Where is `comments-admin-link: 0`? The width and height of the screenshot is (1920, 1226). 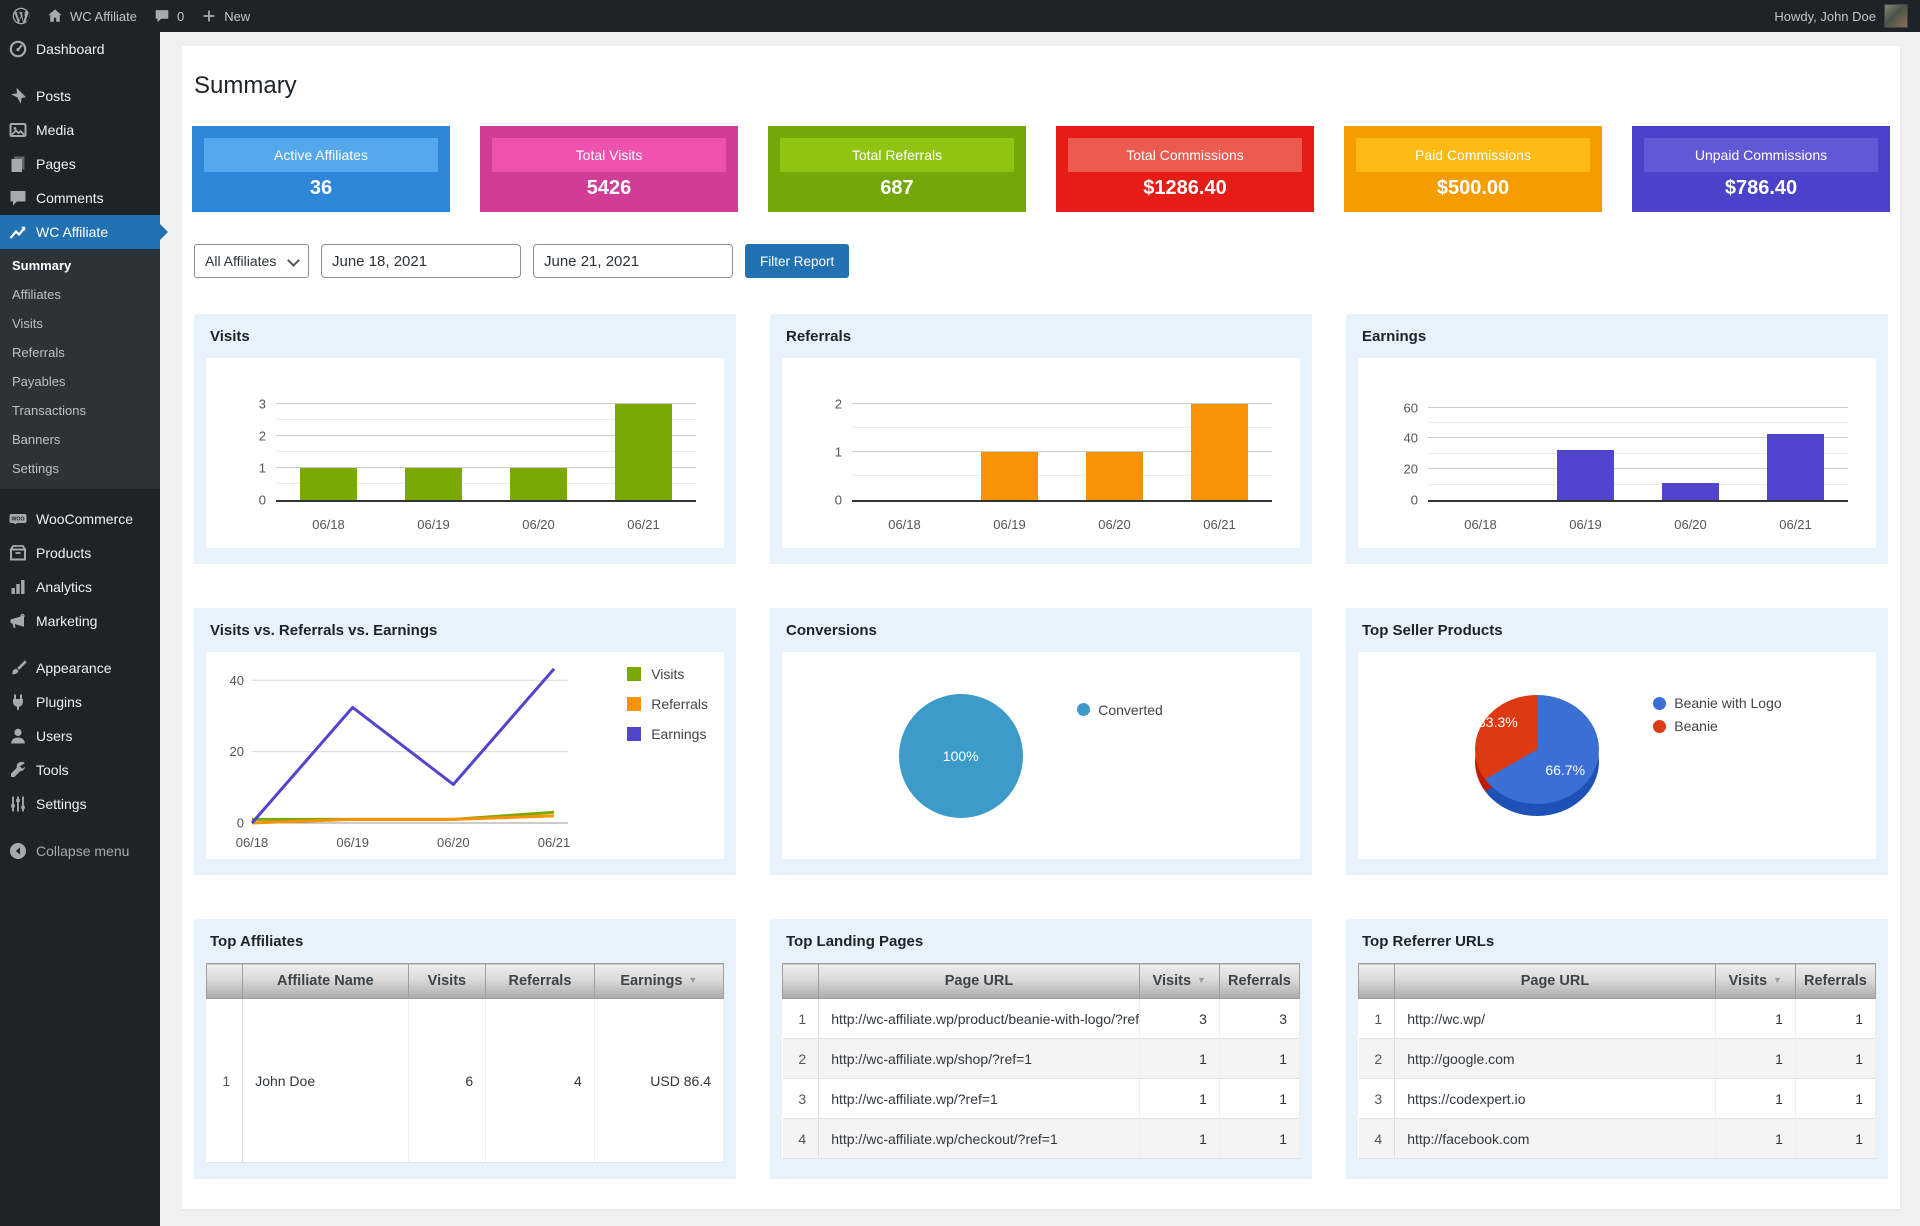
comments-admin-link: 0 is located at coordinates (168, 16).